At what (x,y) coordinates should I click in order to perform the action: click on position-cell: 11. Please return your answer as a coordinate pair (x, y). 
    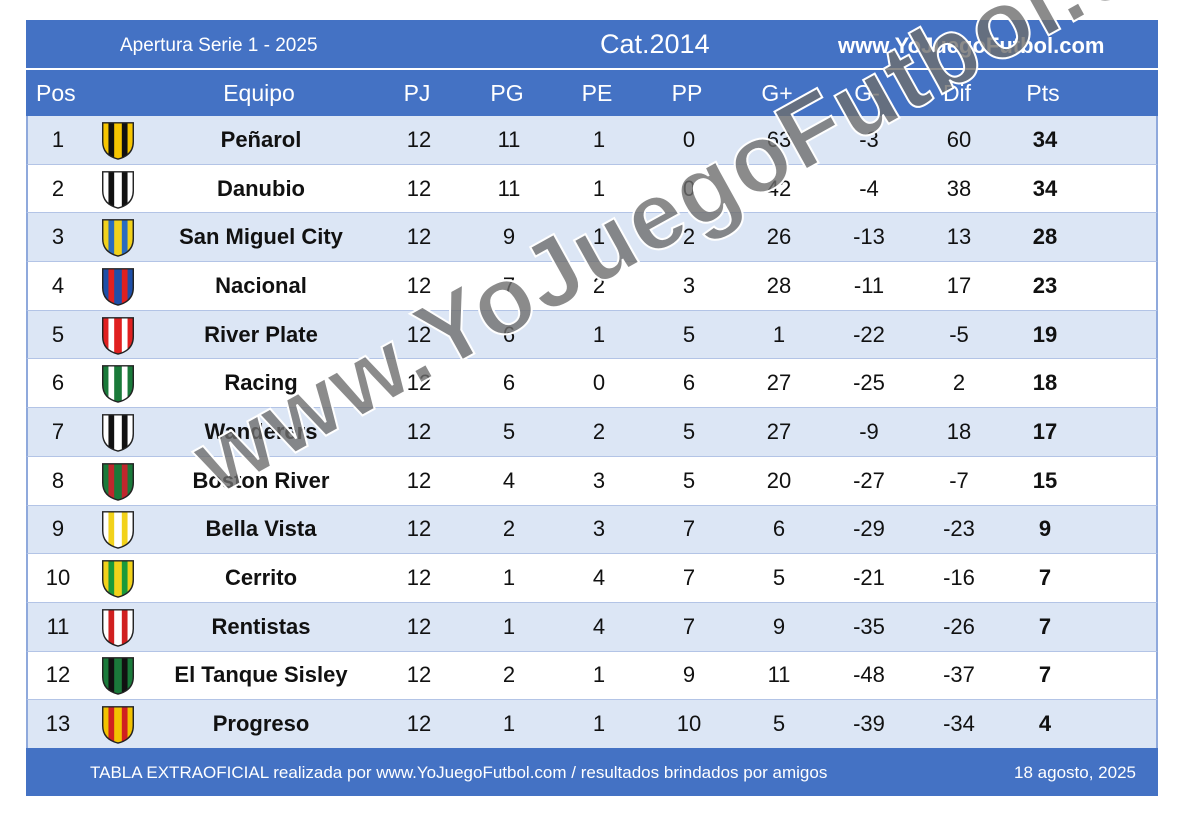
    Looking at the image, I should click on (58, 626).